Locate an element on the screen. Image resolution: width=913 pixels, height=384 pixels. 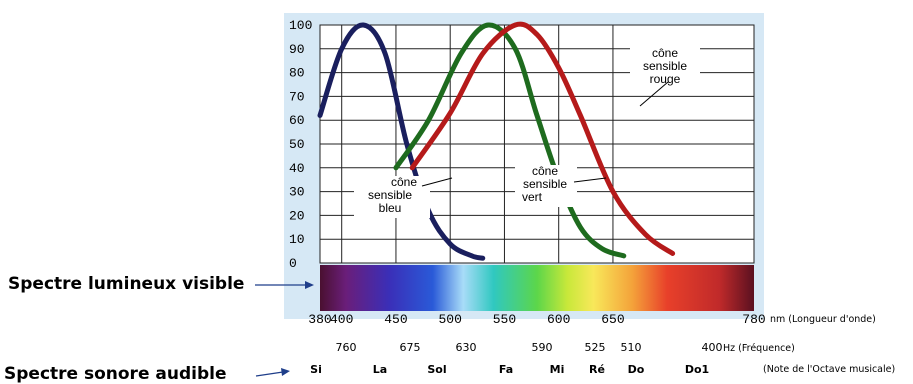
audible-arrow-head is located at coordinates (285, 372).